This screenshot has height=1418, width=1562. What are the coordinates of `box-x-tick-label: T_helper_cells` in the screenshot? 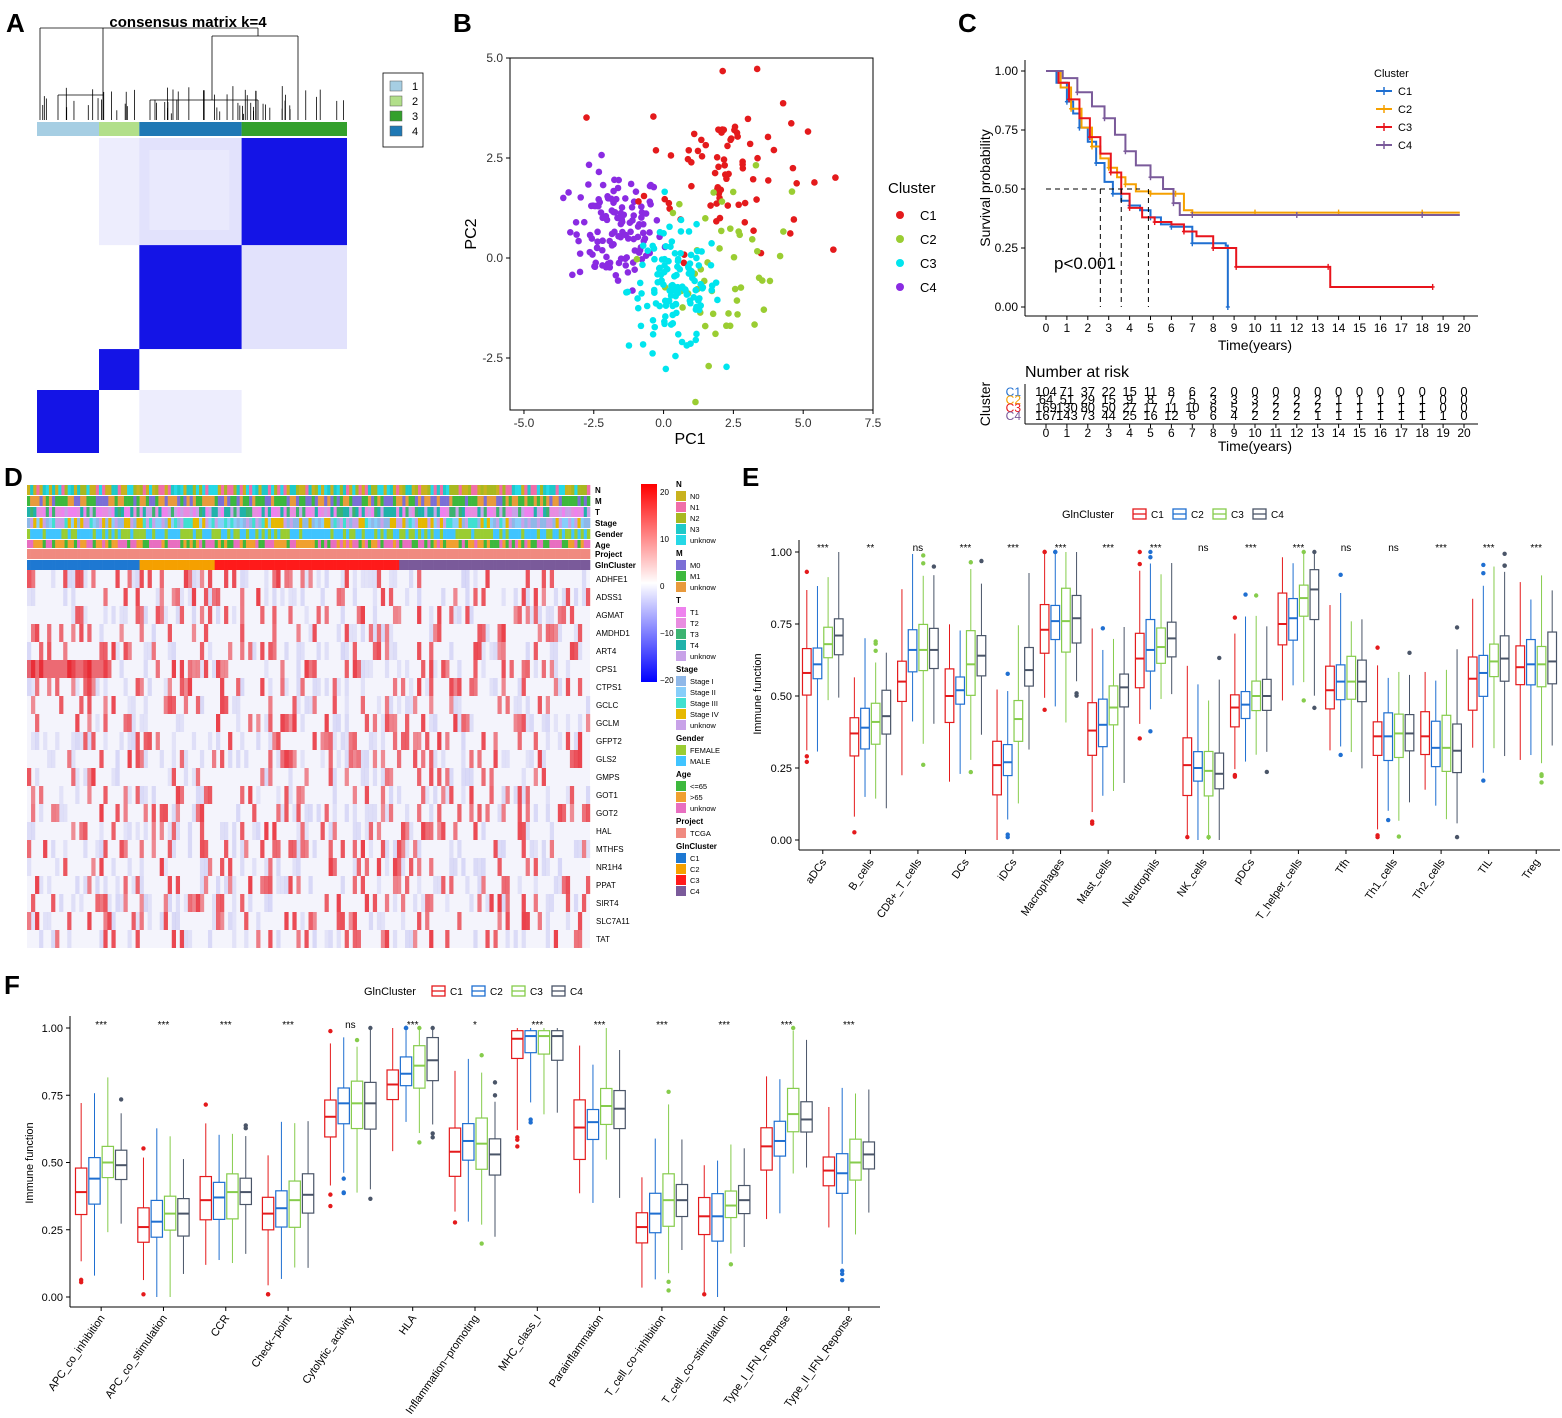 It's located at (1279, 889).